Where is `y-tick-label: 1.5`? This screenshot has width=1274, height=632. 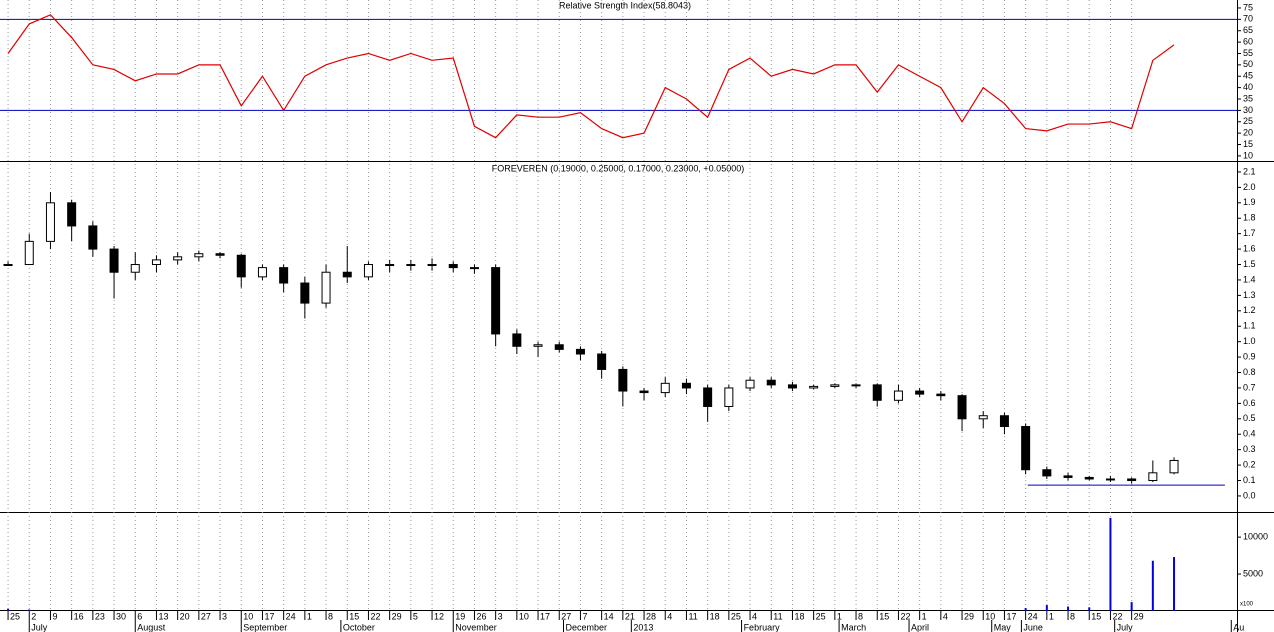
y-tick-label: 1.5 is located at coordinates (1249, 264).